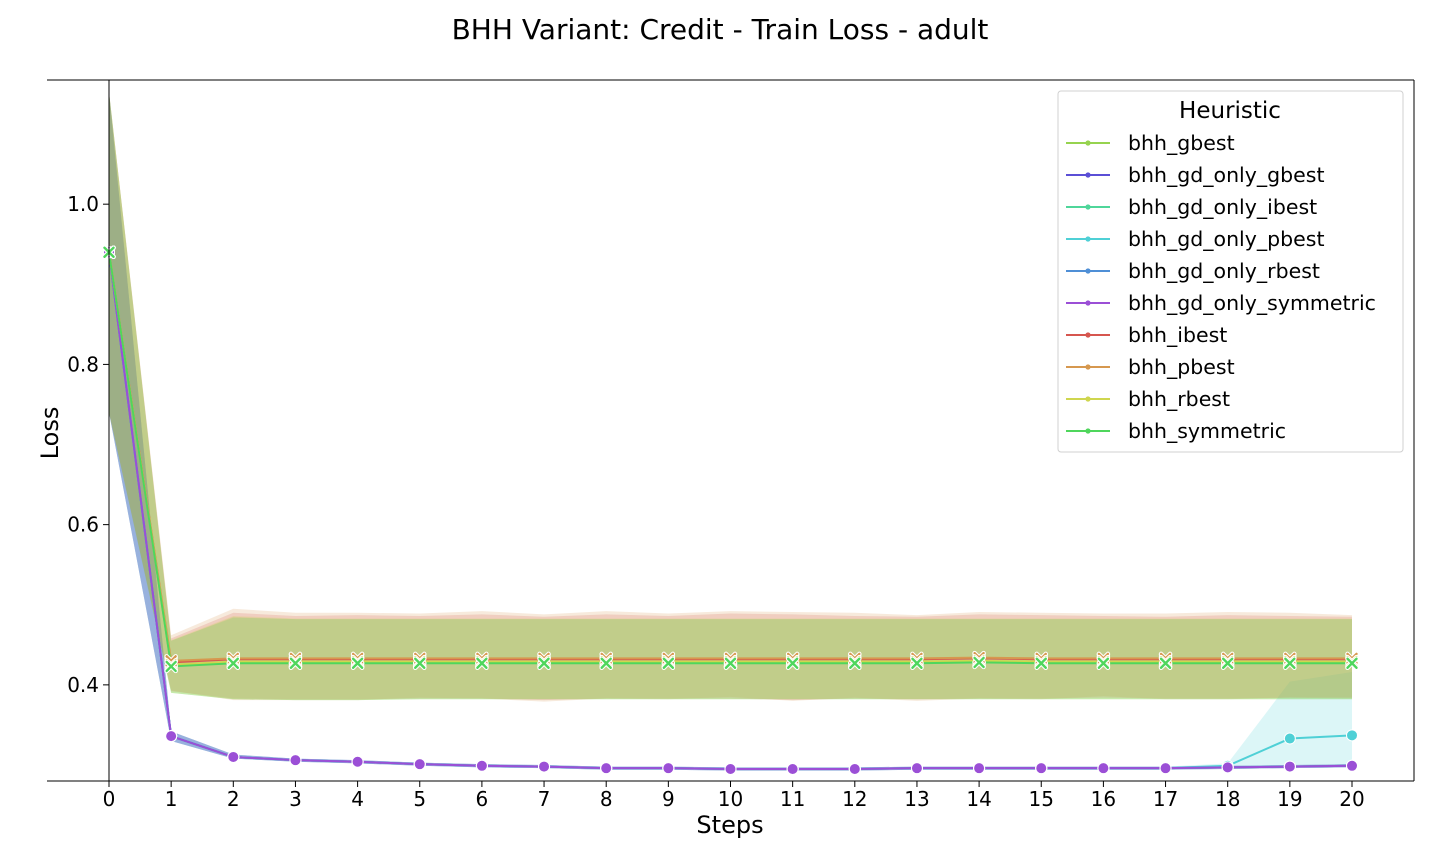  I want to click on legend-item-bhh-gd-only-symmetric: bhh_gd_only_symmetric, so click(1221, 303).